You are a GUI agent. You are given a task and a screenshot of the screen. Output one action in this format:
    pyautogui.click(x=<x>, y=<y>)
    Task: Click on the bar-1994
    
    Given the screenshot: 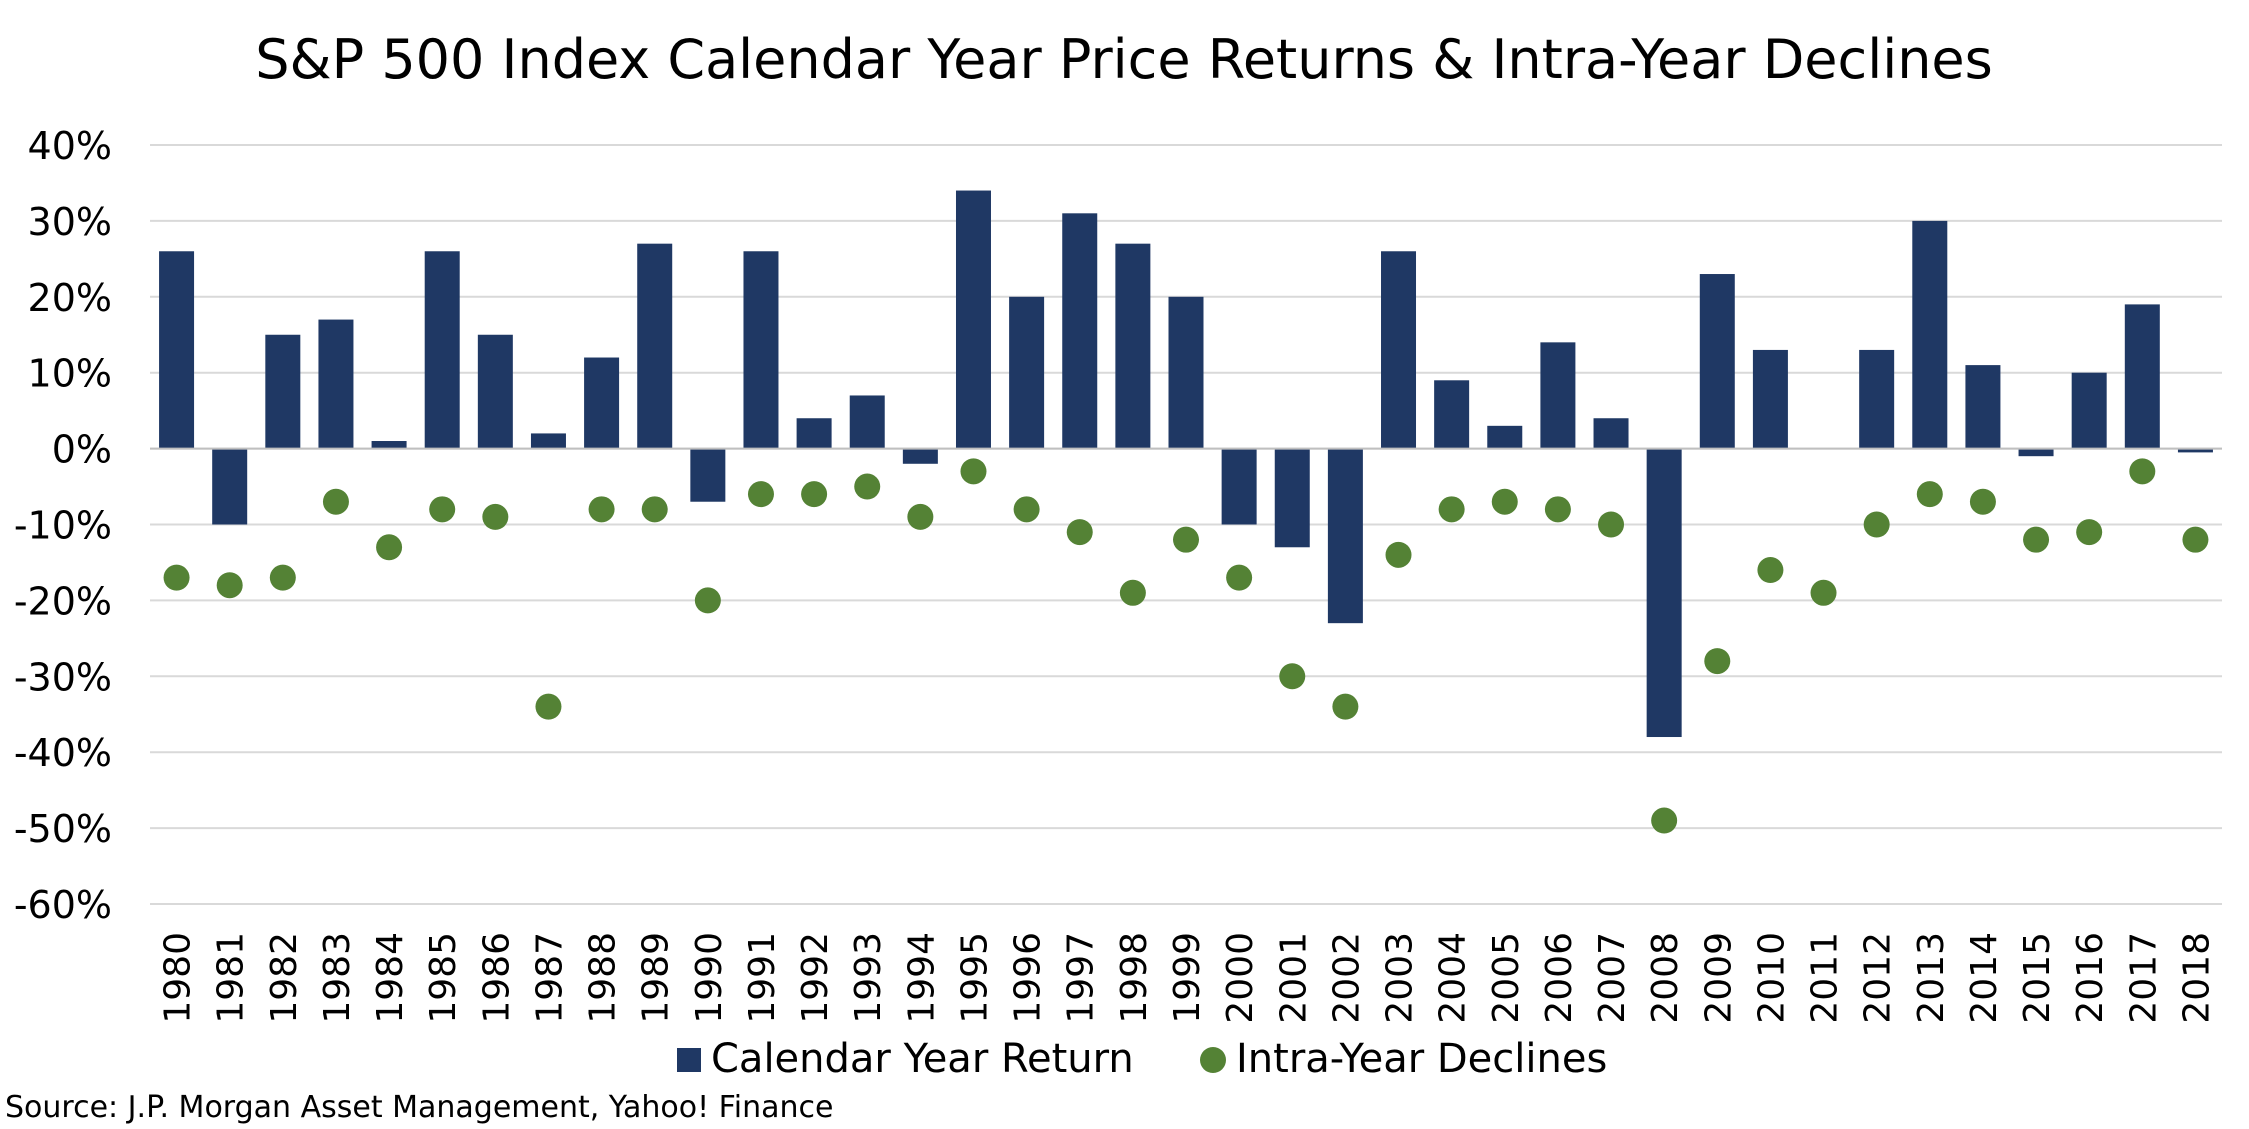 What is the action you would take?
    pyautogui.click(x=920, y=456)
    